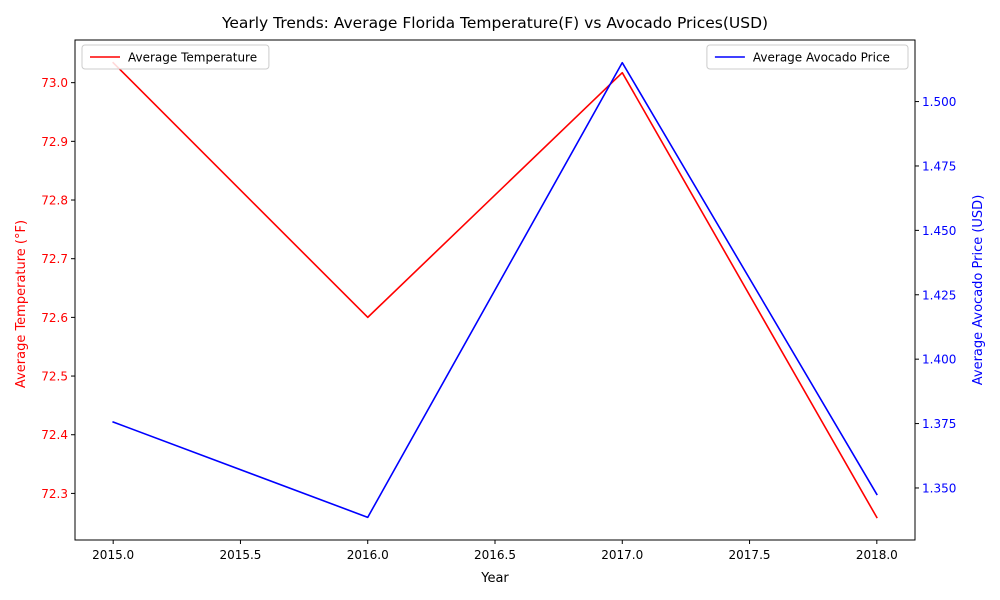 This screenshot has height=600, width=1000. What do you see at coordinates (54, 259) in the screenshot?
I see `left-y-tick-label: 72.7` at bounding box center [54, 259].